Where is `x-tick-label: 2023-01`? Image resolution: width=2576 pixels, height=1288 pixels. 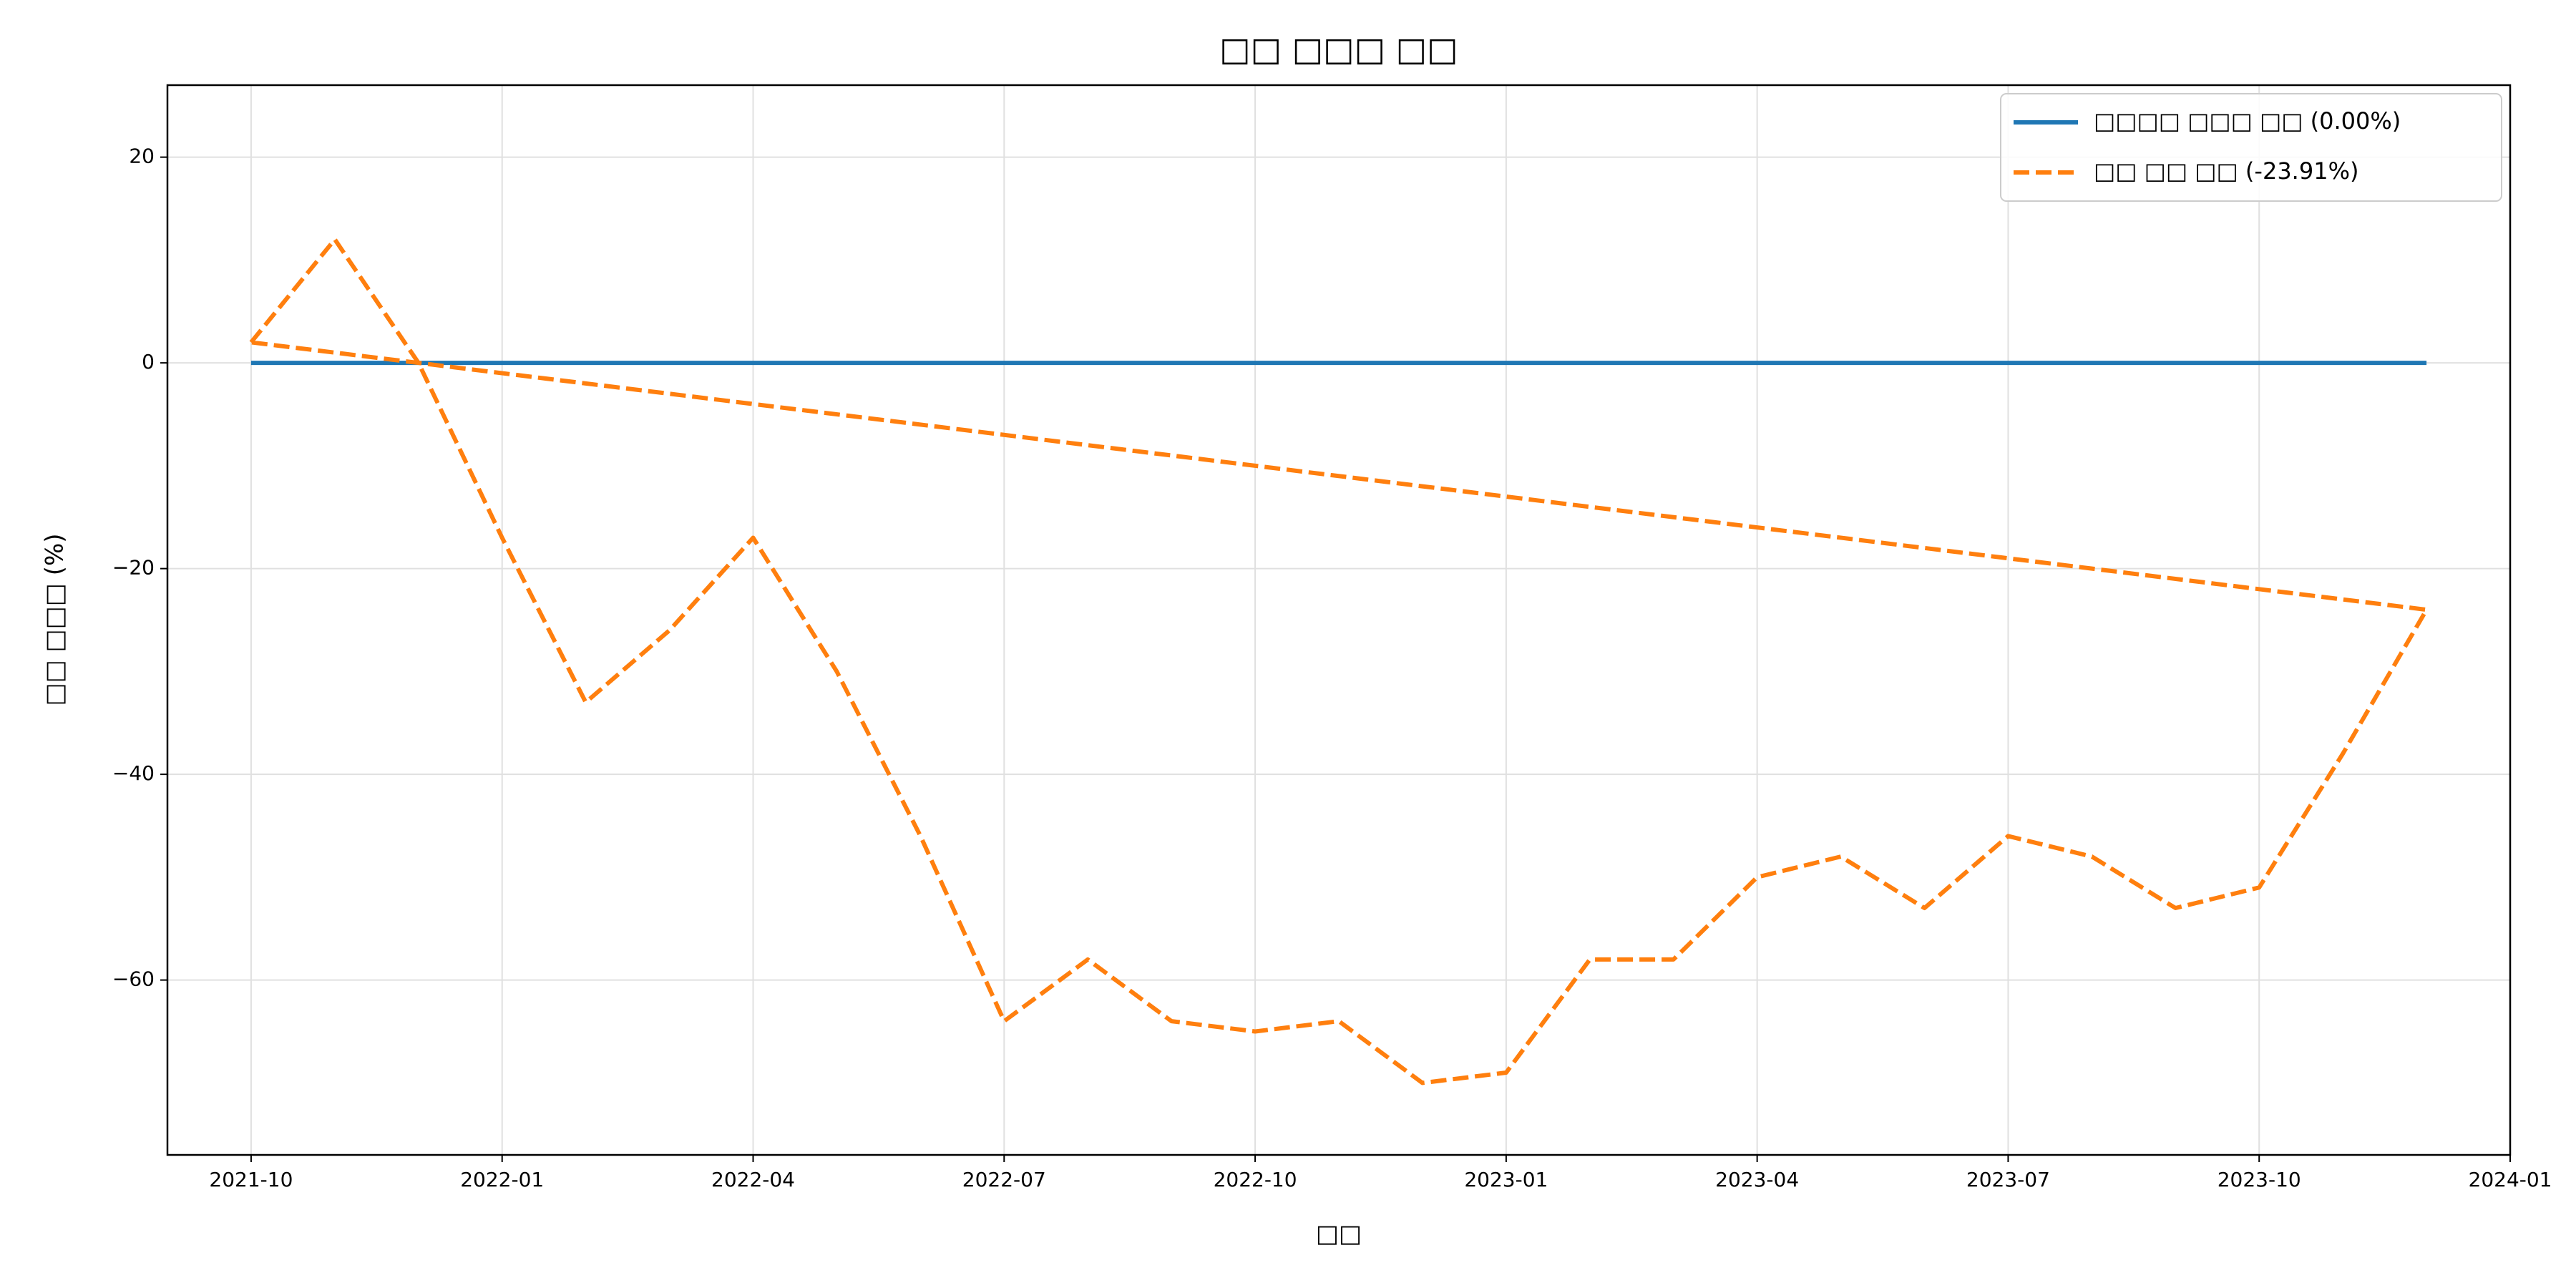 x-tick-label: 2023-01 is located at coordinates (1506, 1179).